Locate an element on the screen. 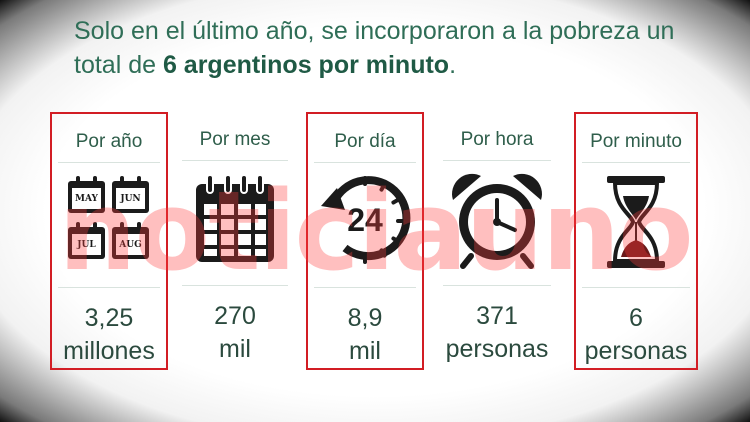 The image size is (750, 422). column-label: Por mes is located at coordinates (235, 139).